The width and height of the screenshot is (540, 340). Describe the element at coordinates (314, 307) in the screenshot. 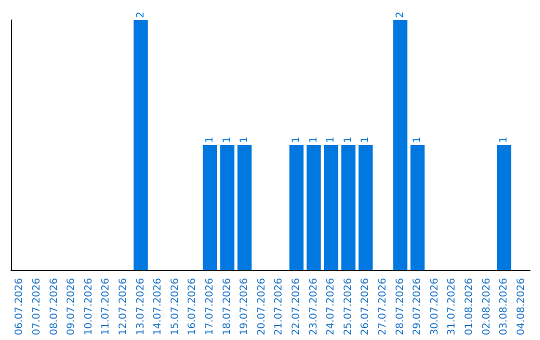

I see `x-tick-label: 23.07.2026` at that location.